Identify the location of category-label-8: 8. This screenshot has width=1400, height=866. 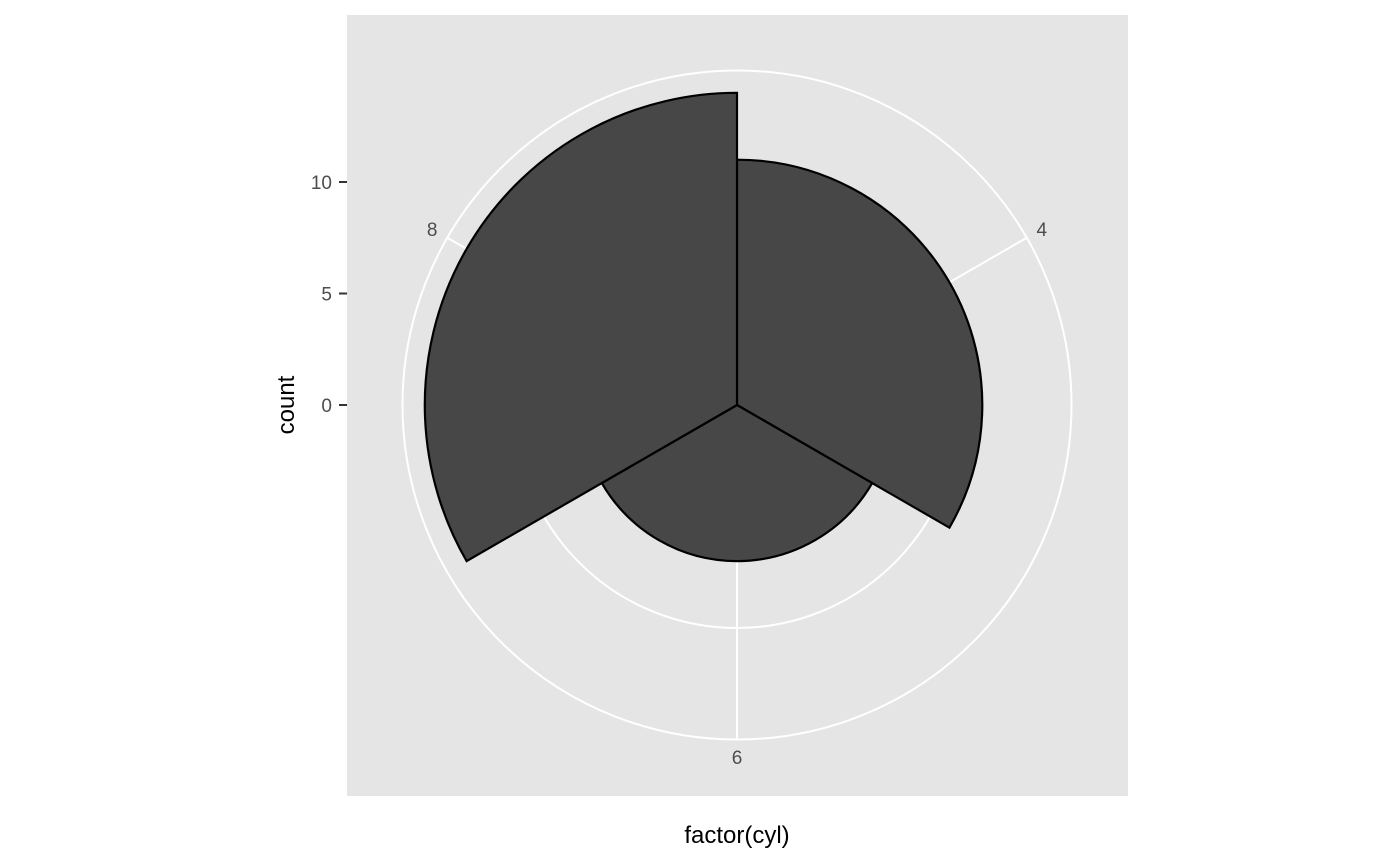
(432, 230).